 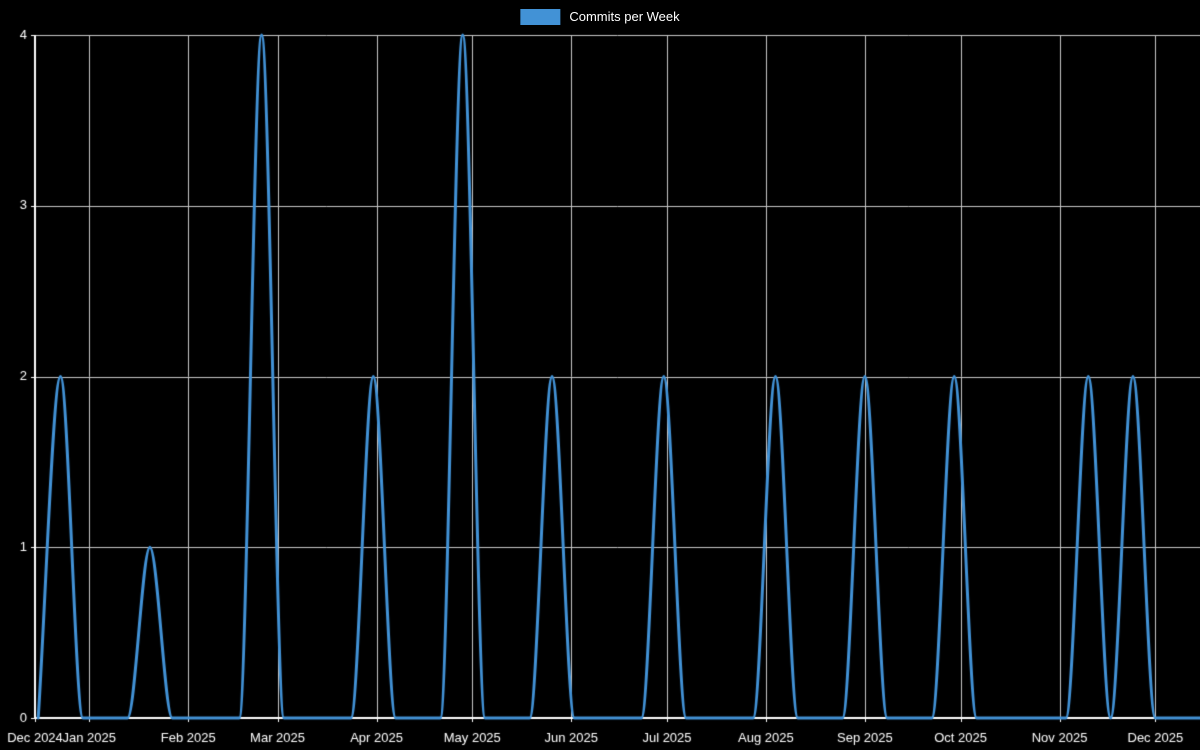 I want to click on legend-label: Commits per Week, so click(x=624, y=16).